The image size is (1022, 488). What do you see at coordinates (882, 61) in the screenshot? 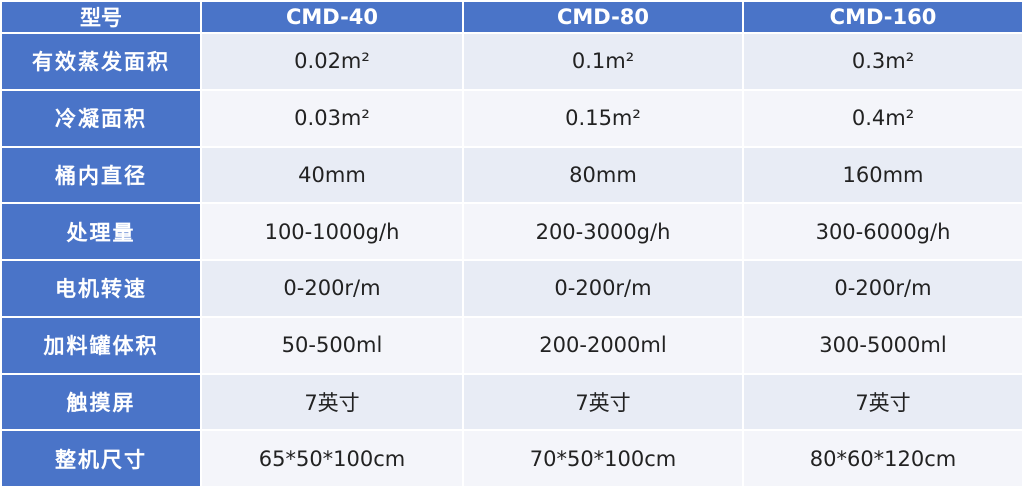
I see `table-cell: 0.3m²` at bounding box center [882, 61].